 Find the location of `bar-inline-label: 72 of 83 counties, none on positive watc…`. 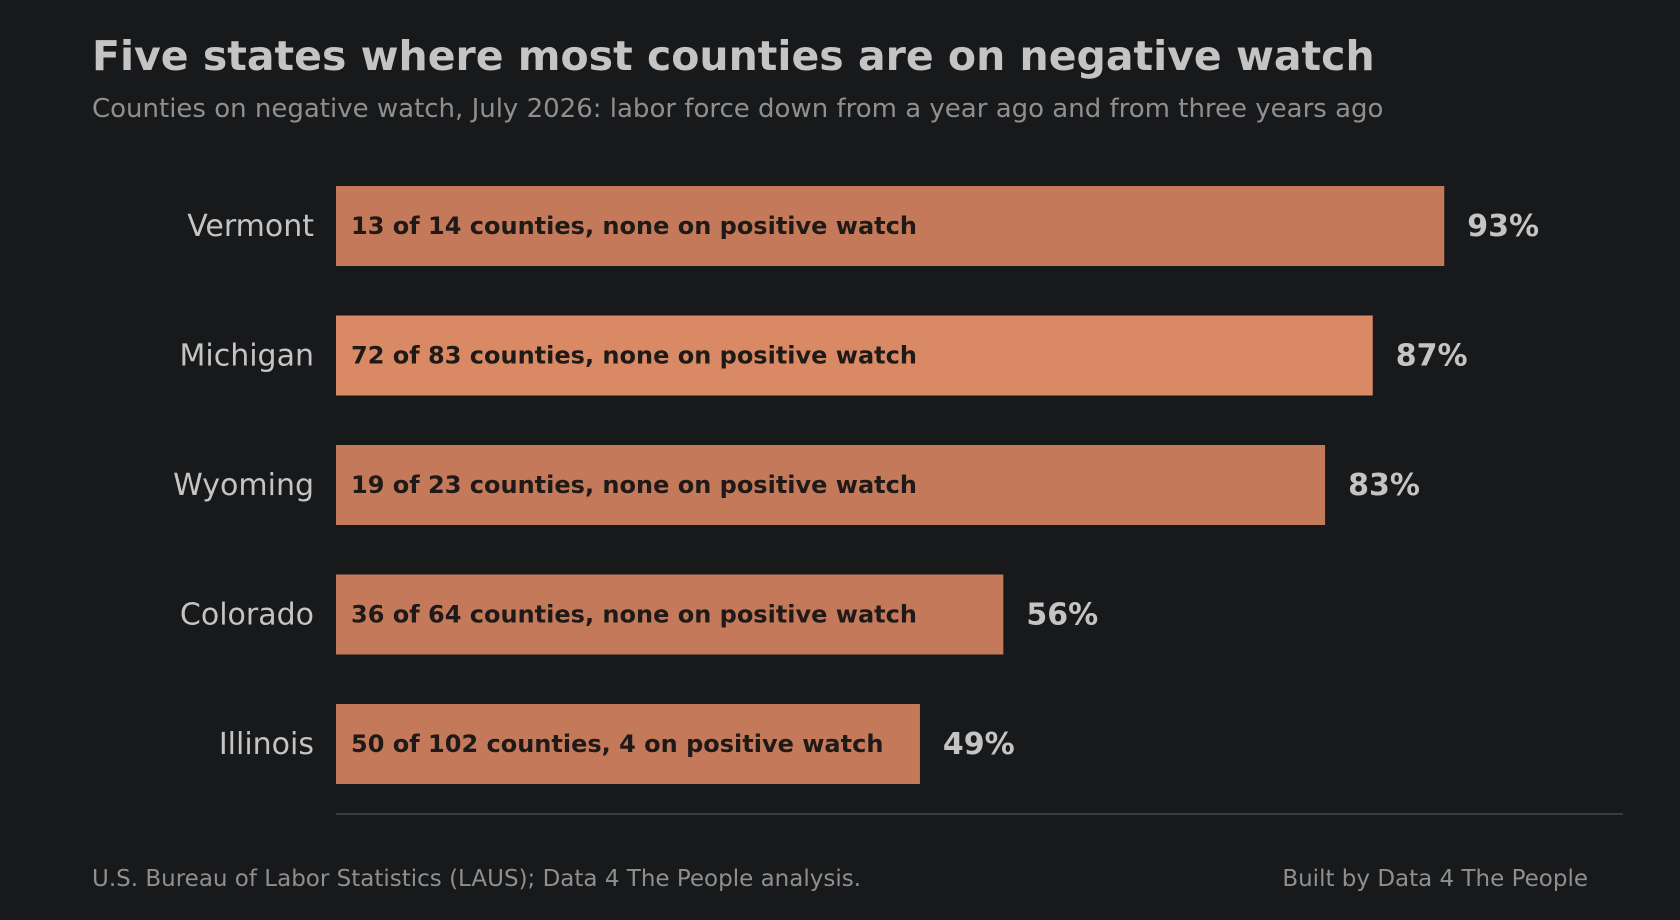

bar-inline-label: 72 of 83 counties, none on positive watc… is located at coordinates (634, 356).